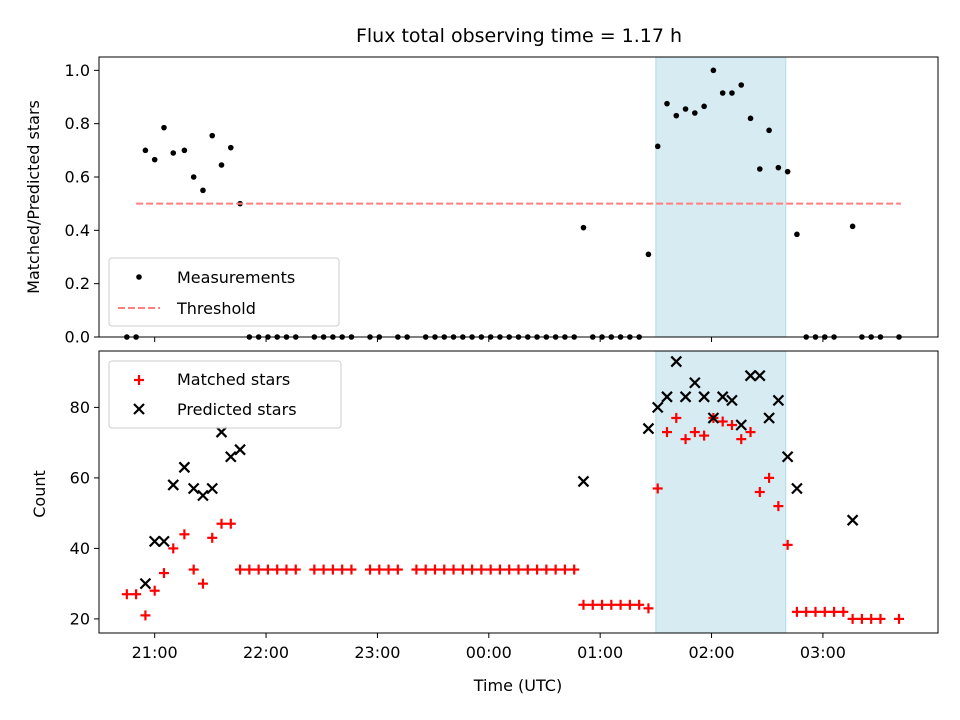 The height and width of the screenshot is (720, 960). Describe the element at coordinates (489, 647) in the screenshot. I see `bottom-xticks: 21:00 22:00 23:00 00:00 01:00 02:00 03:00` at that location.